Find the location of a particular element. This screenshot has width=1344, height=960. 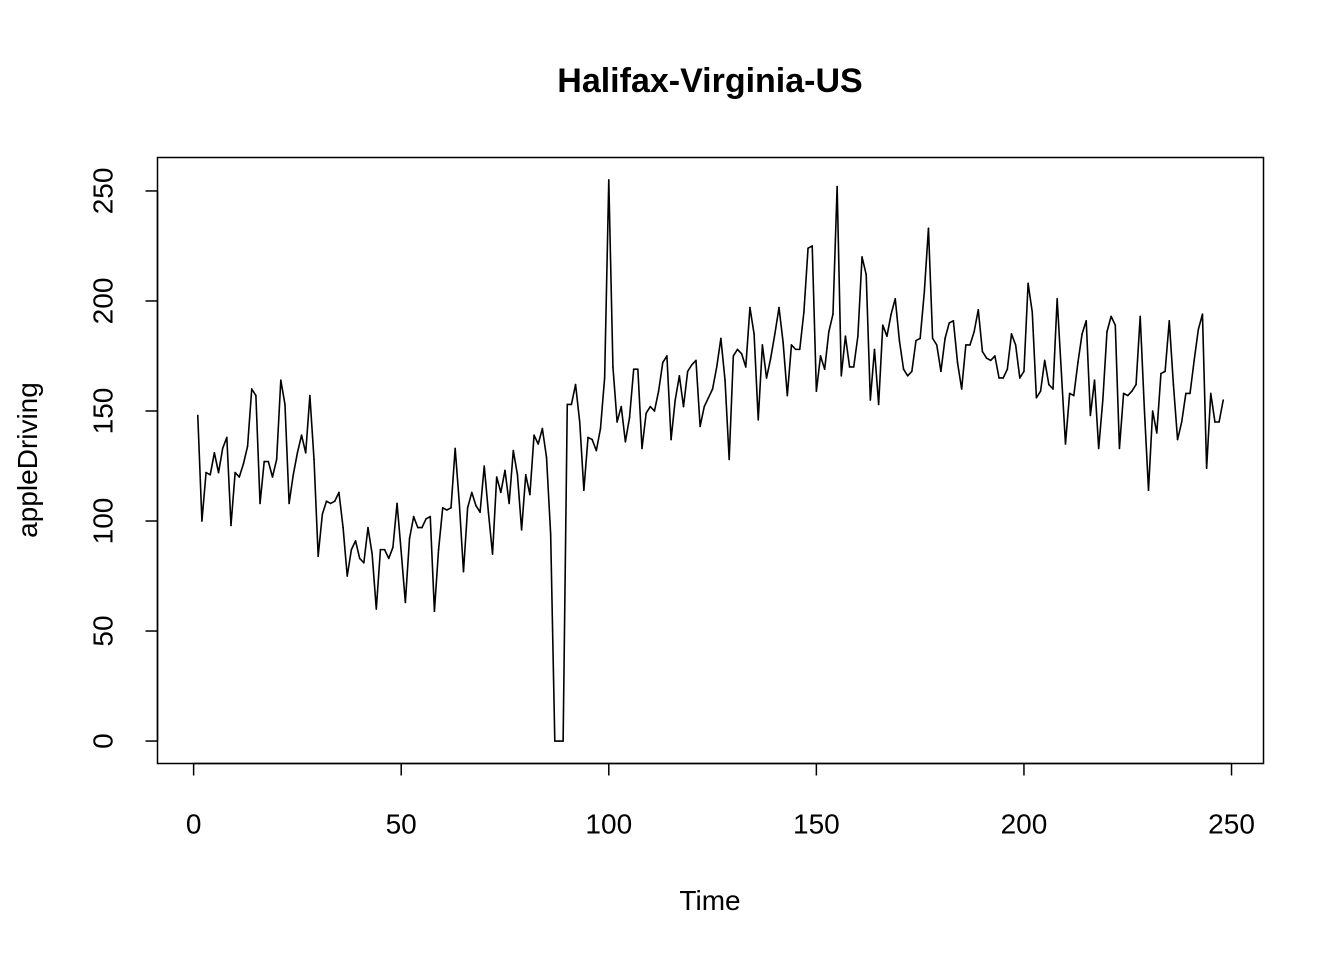

x-tick-label-0: 0 is located at coordinates (194, 824).